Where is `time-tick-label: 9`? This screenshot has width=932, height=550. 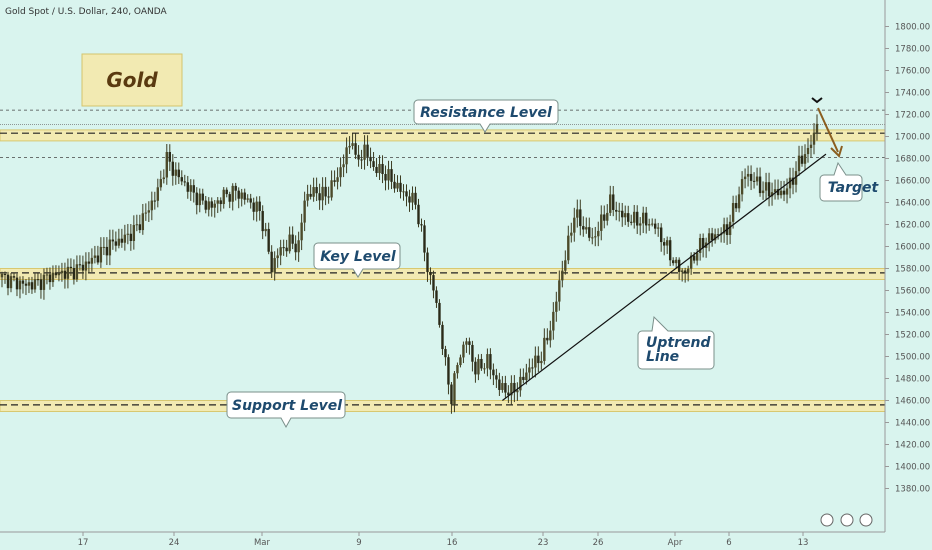 time-tick-label: 9 is located at coordinates (358, 543).